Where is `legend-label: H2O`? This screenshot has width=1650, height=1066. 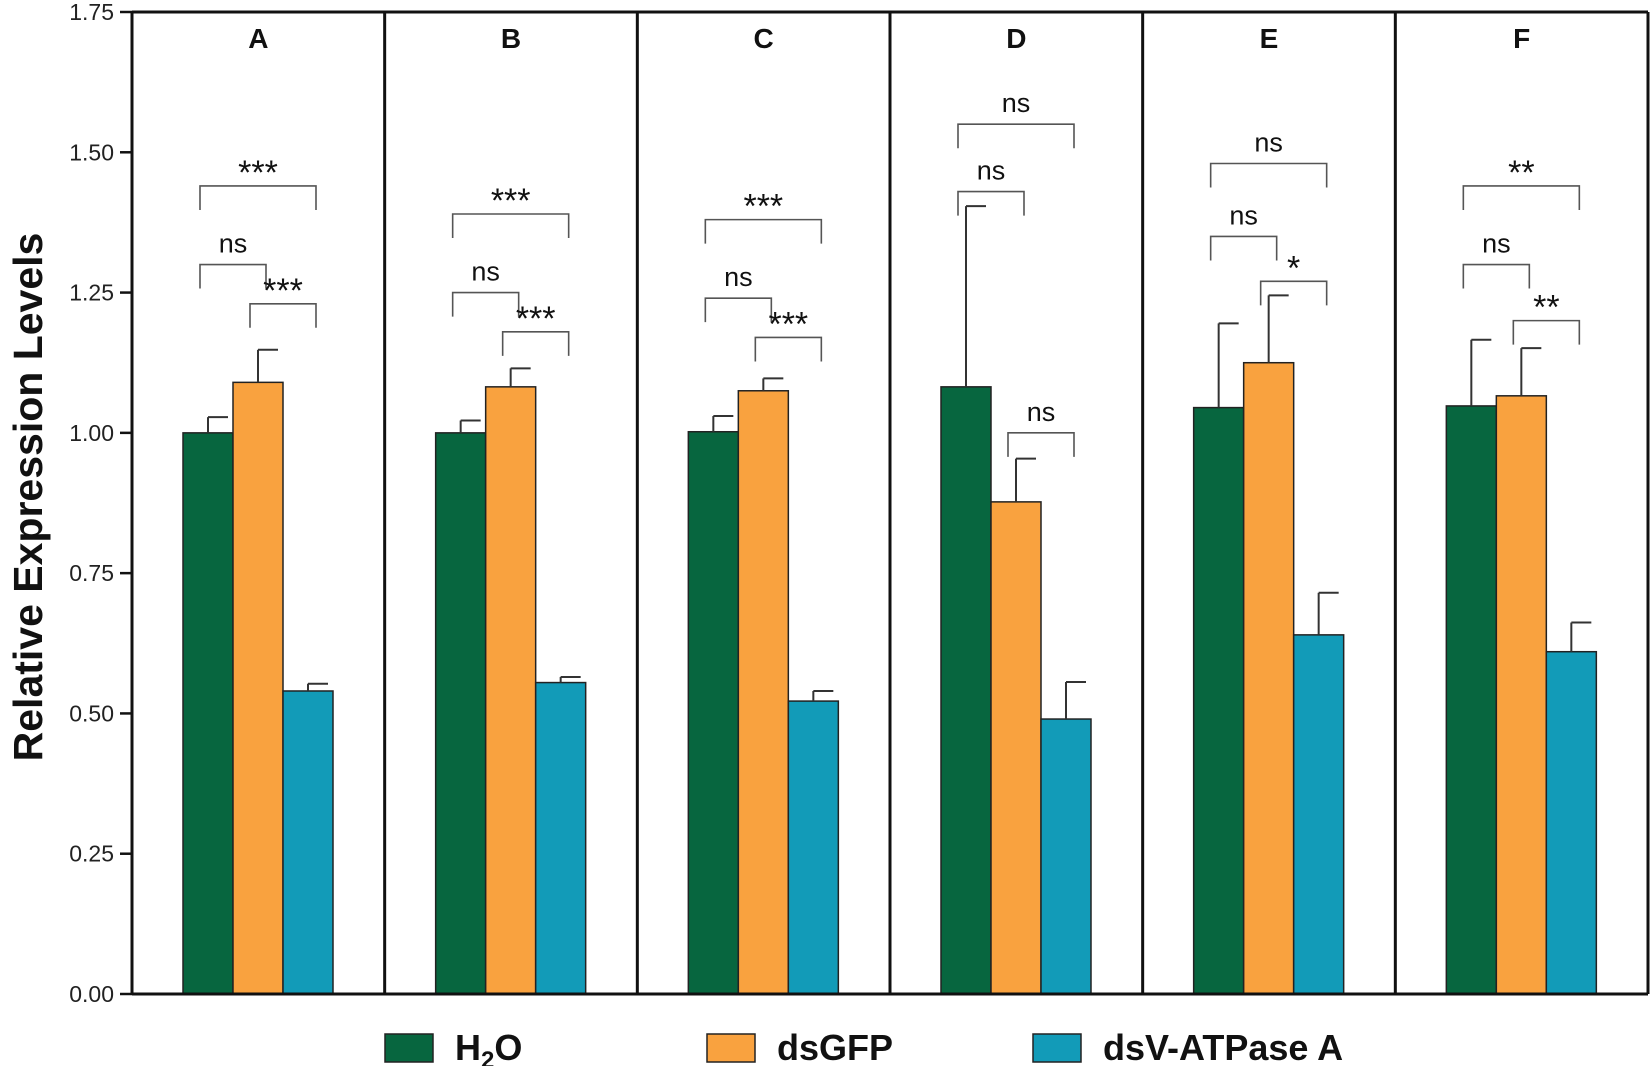 legend-label: H2O is located at coordinates (488, 1046).